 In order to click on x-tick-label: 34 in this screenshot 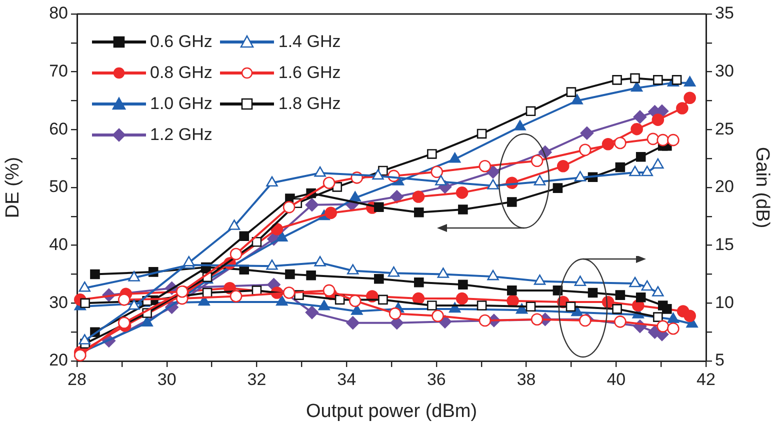, I will do `click(346, 379)`.